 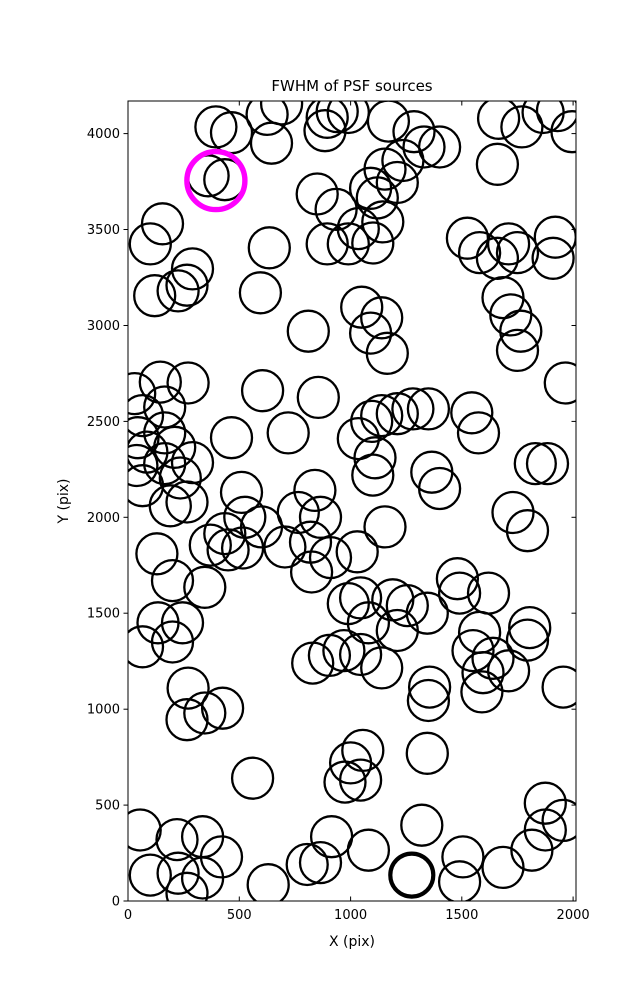 What do you see at coordinates (103, 134) in the screenshot?
I see `y-tick-label: 4000` at bounding box center [103, 134].